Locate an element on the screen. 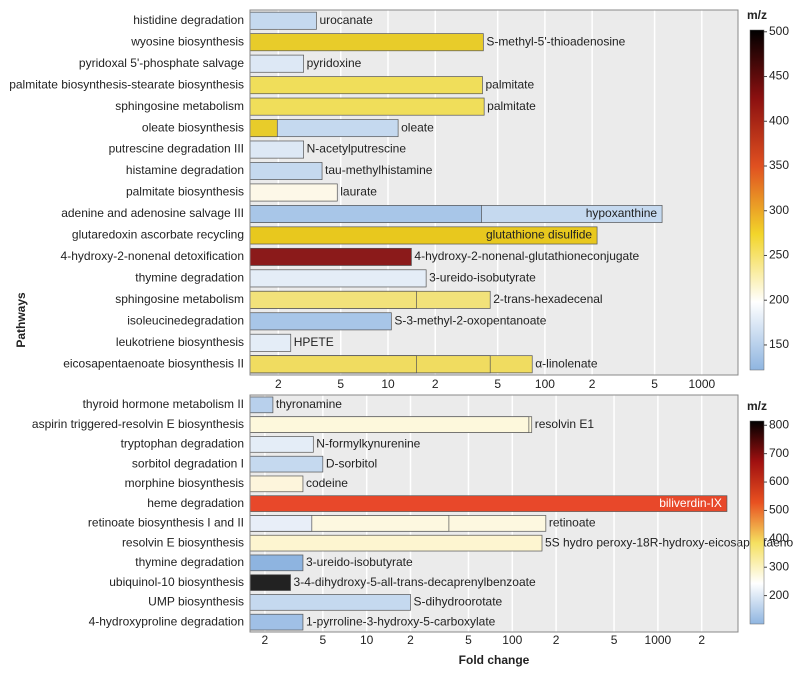  category-label: sorbitol degradation I is located at coordinates (188, 463).